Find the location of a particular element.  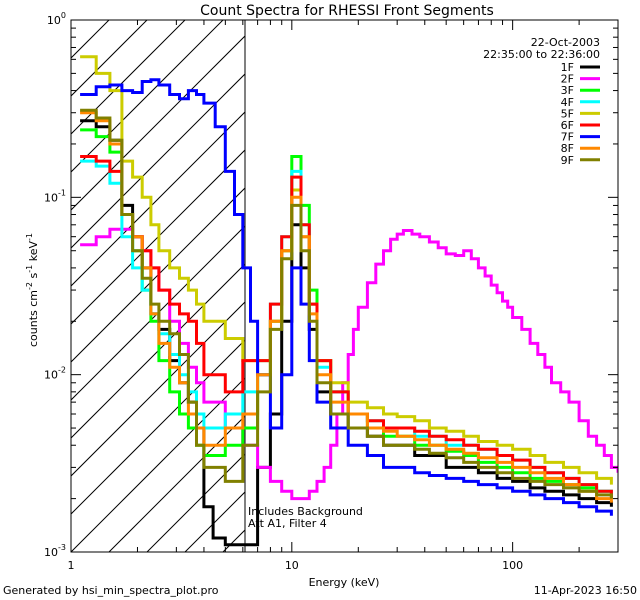

y-tick-label: 10⁻² is located at coordinates (55, 374).